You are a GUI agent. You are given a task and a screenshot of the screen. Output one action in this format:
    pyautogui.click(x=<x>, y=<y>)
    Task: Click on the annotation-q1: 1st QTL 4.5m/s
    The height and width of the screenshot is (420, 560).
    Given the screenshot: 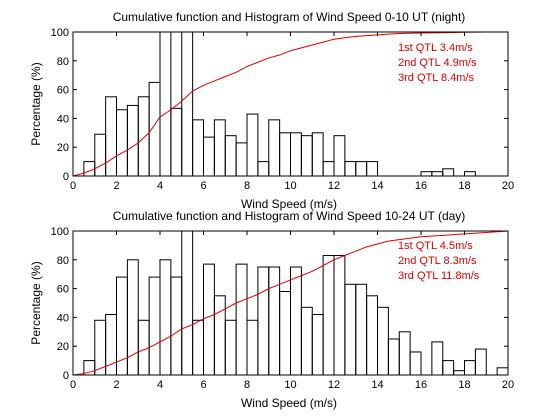 What is the action you would take?
    pyautogui.click(x=435, y=246)
    